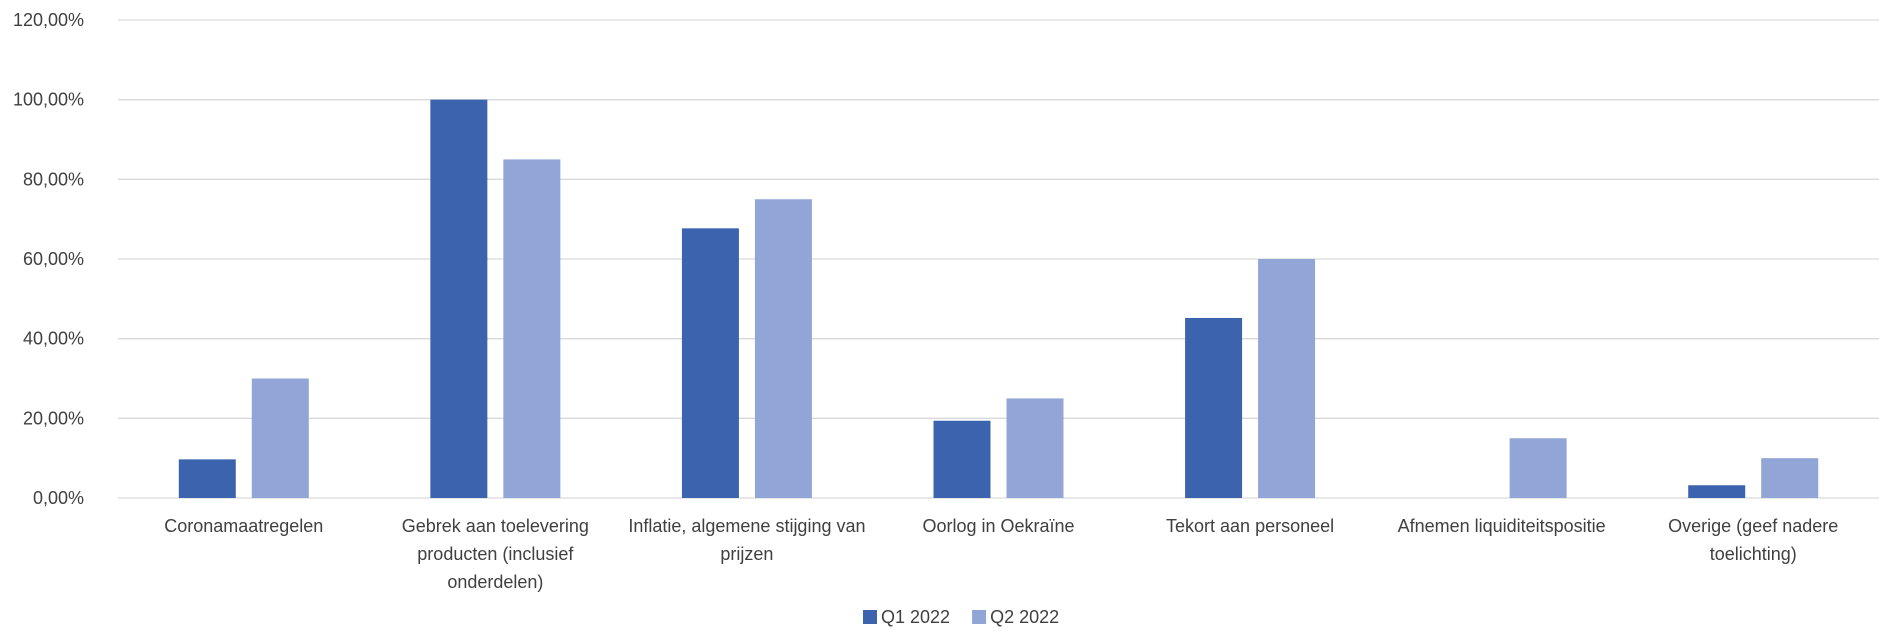 The image size is (1879, 632). Describe the element at coordinates (1753, 526) in the screenshot. I see `x-category-label: Overige (geef nadere` at that location.